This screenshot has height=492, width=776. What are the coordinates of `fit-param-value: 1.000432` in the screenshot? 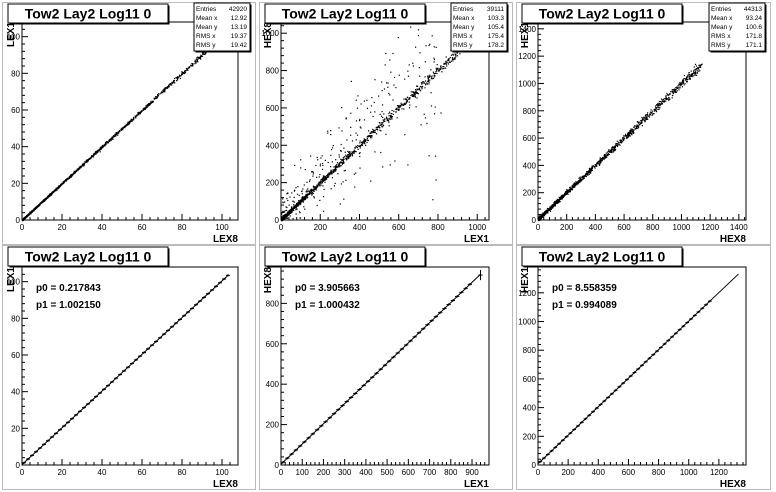 It's located at (339, 305).